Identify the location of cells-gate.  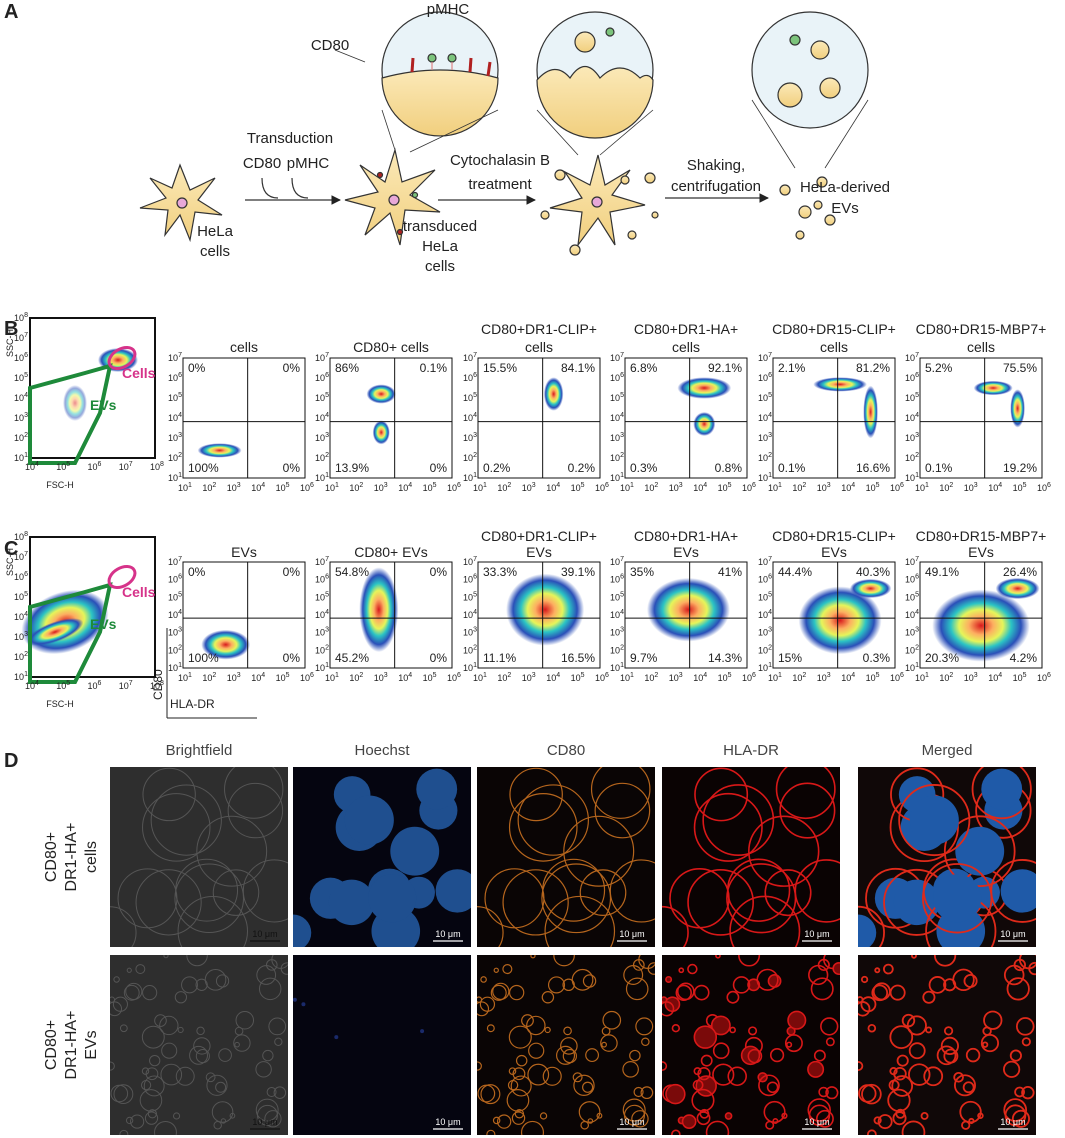
(122, 577).